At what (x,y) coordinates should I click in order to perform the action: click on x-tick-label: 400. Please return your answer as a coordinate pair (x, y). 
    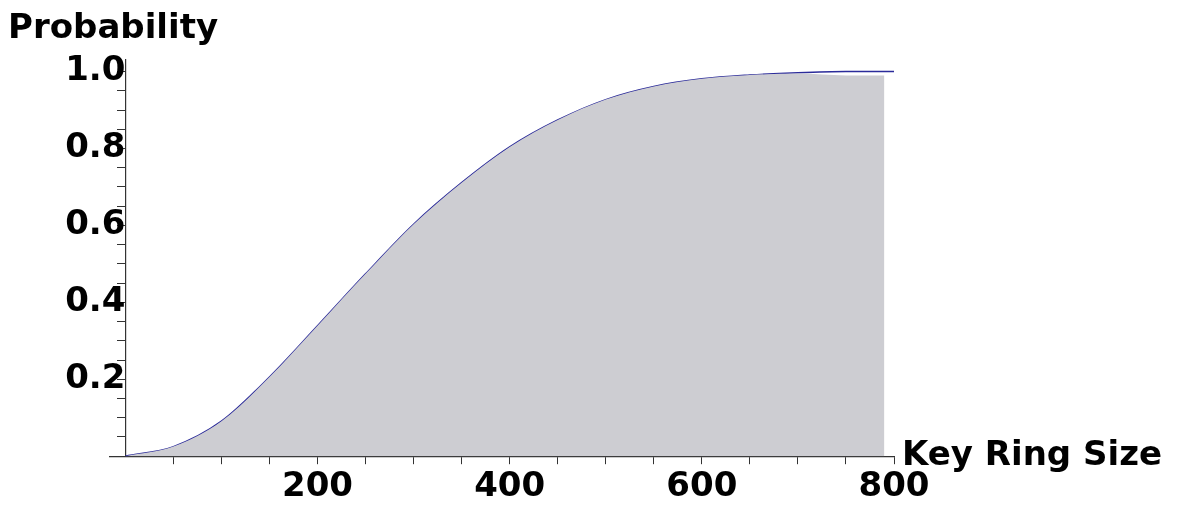
    Looking at the image, I should click on (510, 484).